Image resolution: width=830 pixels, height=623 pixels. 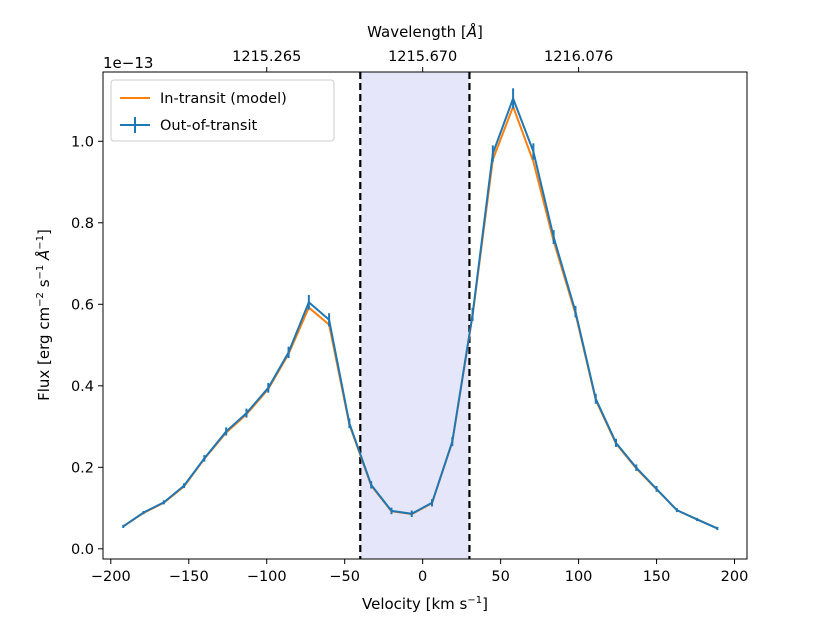 What do you see at coordinates (425, 604) in the screenshot?
I see `x-axis-label: Velocity [km s−1]` at bounding box center [425, 604].